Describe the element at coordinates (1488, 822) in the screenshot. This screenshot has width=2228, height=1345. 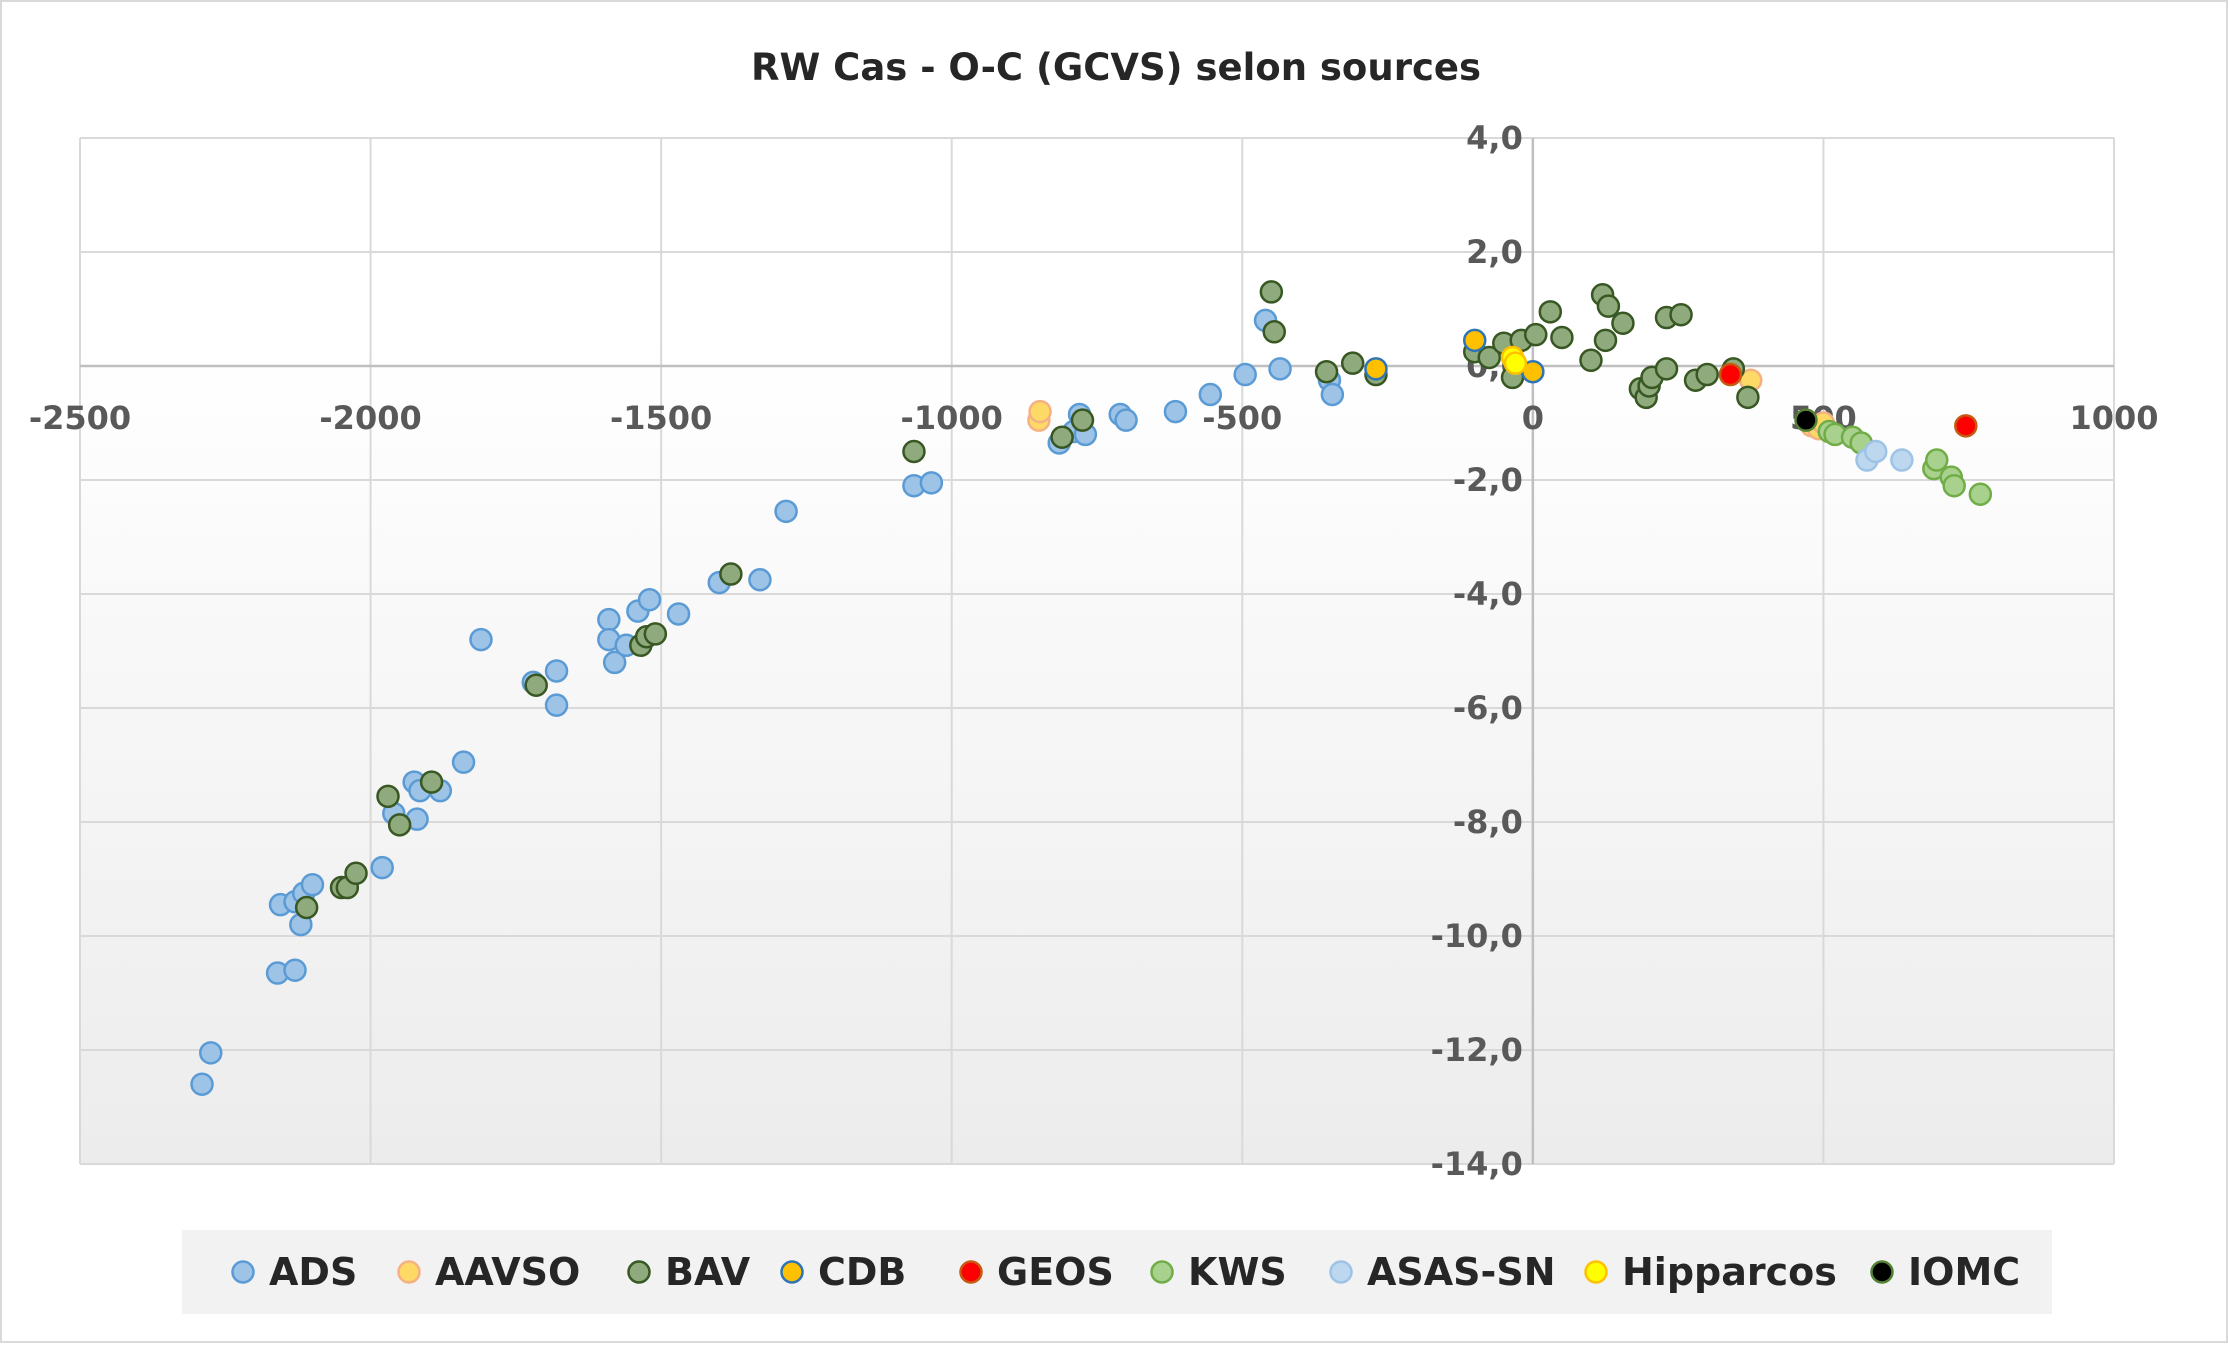
I see `y-tick-label: -8,0` at that location.